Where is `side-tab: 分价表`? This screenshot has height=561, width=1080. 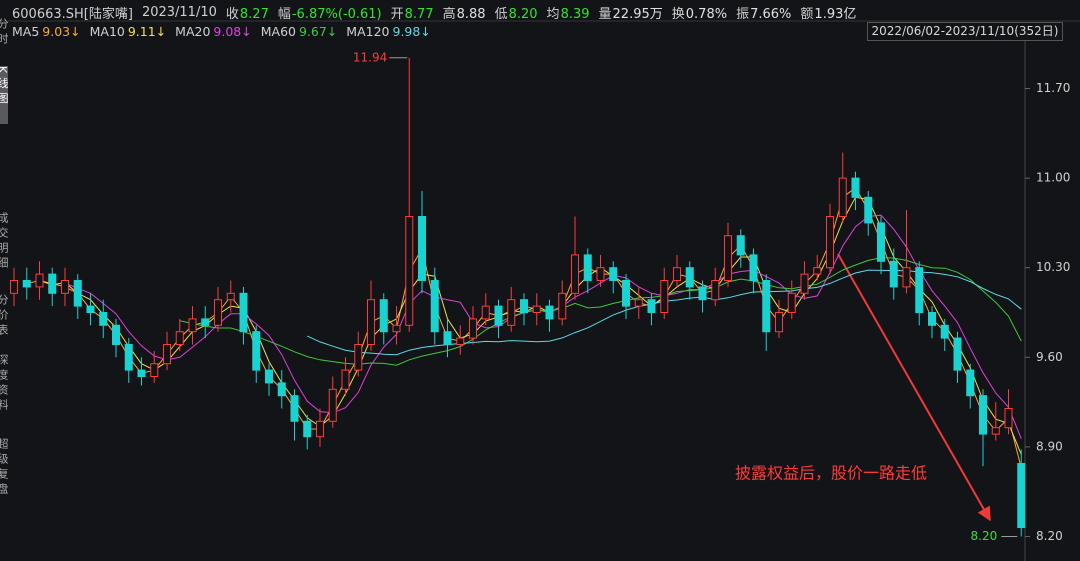
side-tab: 分价表 is located at coordinates (4, 316).